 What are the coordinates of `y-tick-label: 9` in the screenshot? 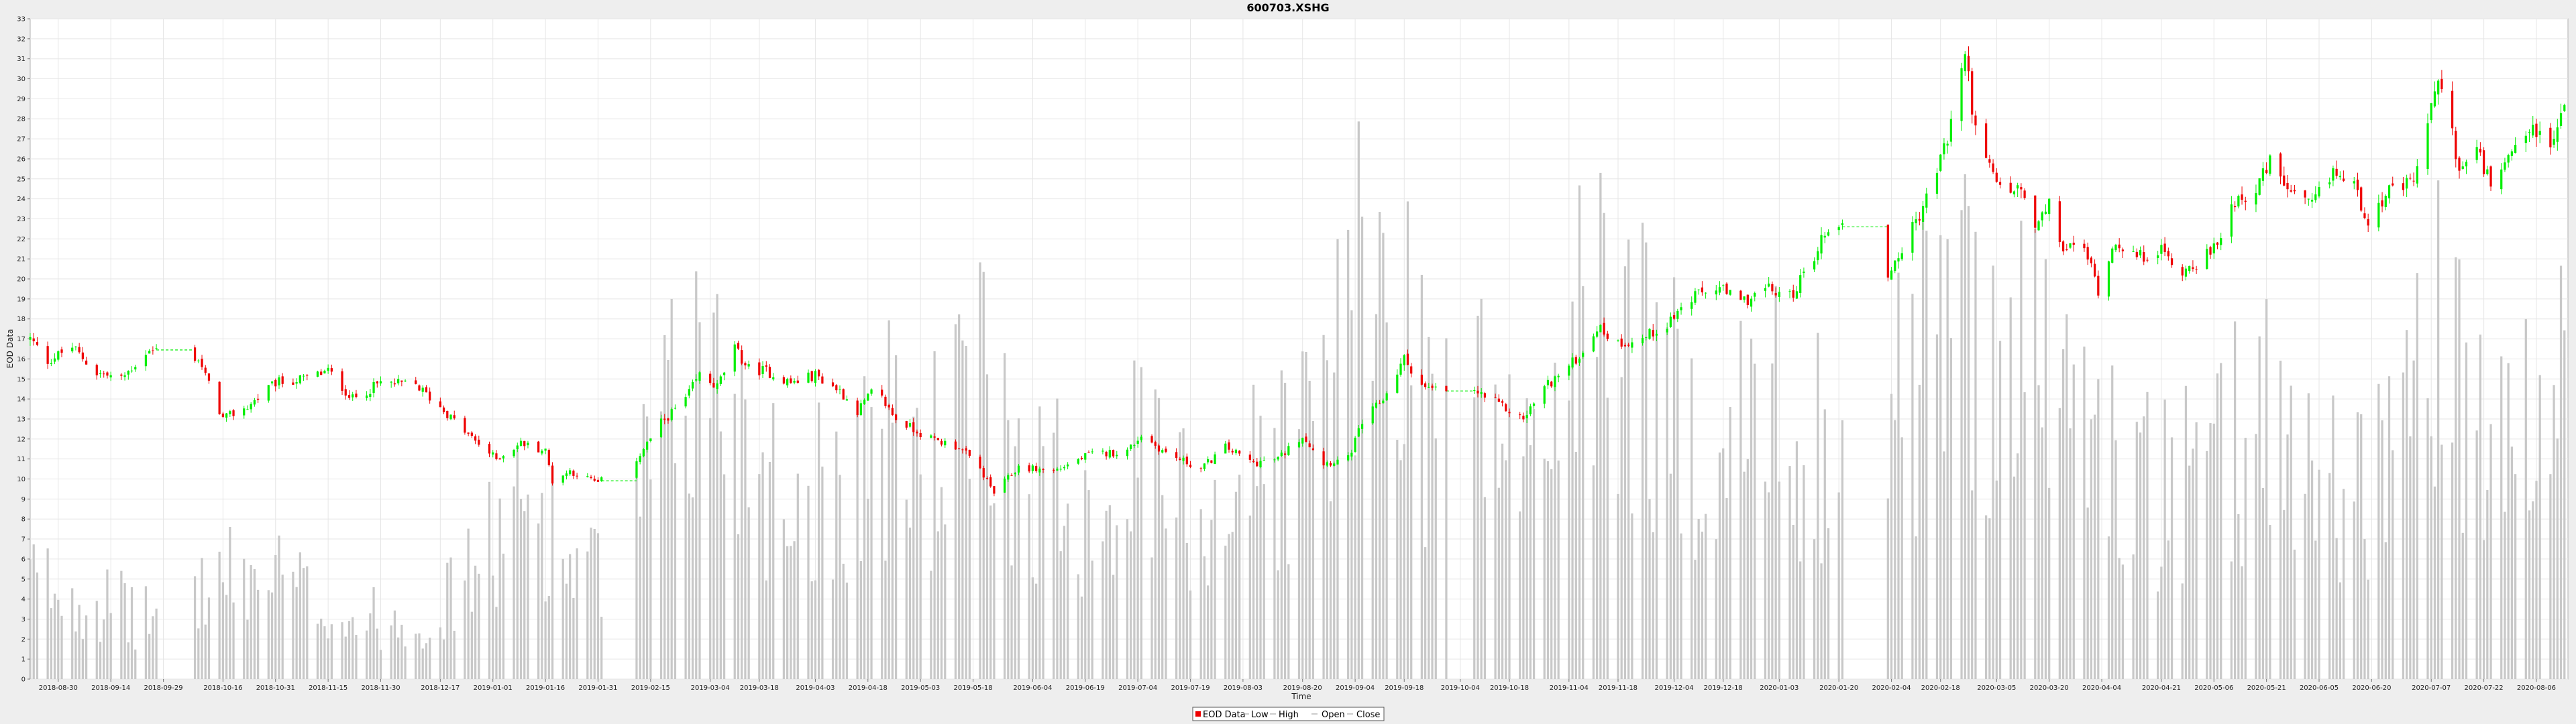 It's located at (23, 499).